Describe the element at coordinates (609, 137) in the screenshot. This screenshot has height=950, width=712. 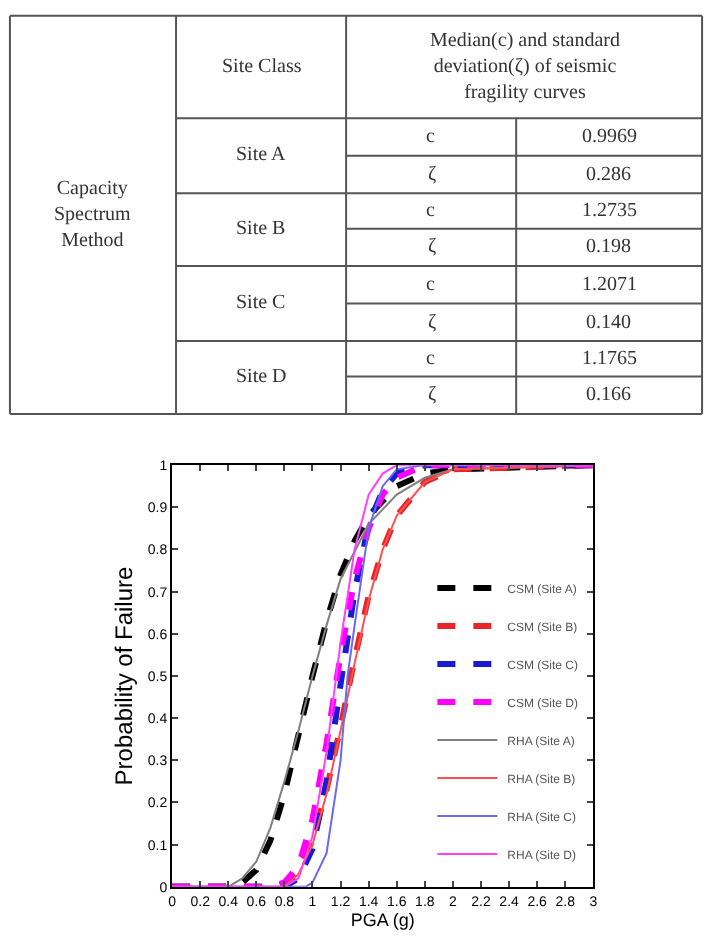
I see `text: 0.9969` at that location.